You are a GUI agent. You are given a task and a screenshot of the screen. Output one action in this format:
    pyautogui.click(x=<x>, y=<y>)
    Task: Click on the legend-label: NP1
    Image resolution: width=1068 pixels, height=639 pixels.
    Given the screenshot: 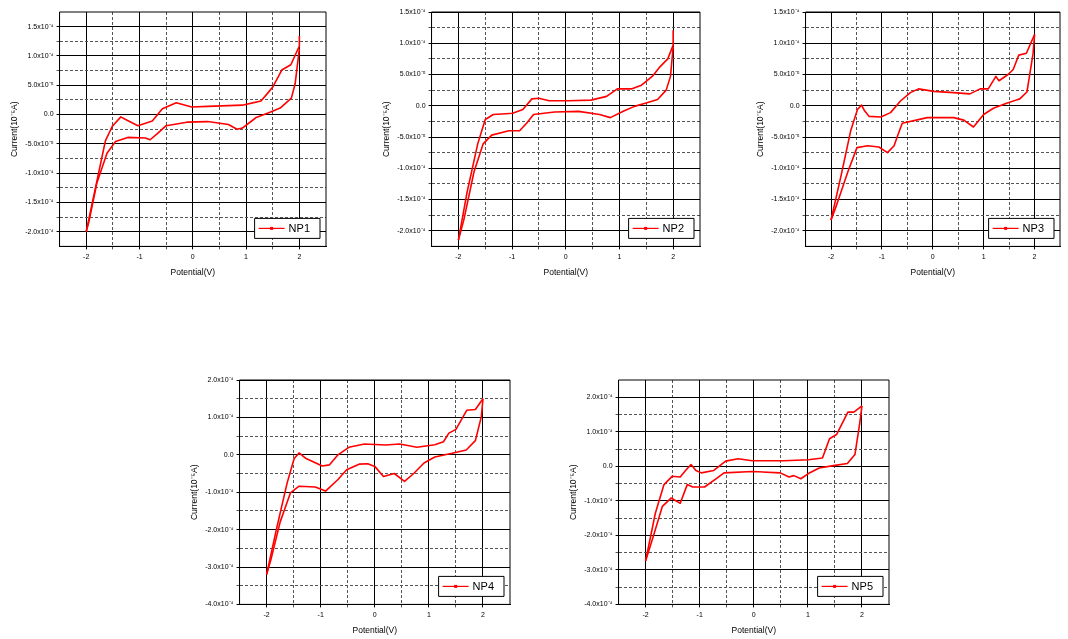 What is the action you would take?
    pyautogui.click(x=299, y=228)
    